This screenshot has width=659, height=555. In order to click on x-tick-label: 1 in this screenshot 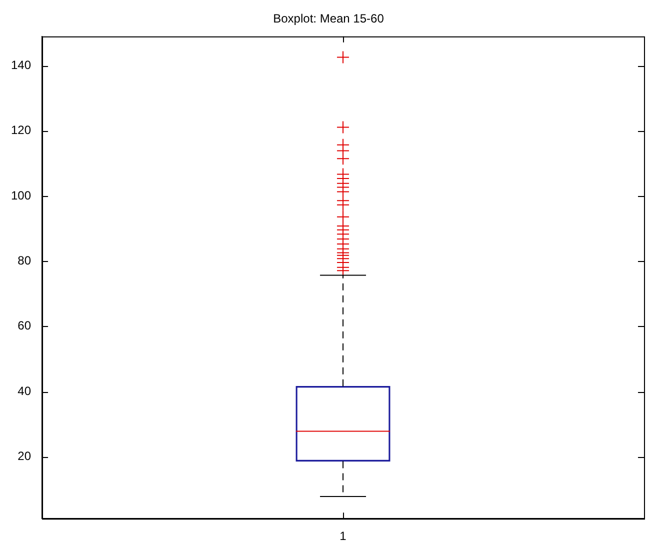, I will do `click(343, 536)`.